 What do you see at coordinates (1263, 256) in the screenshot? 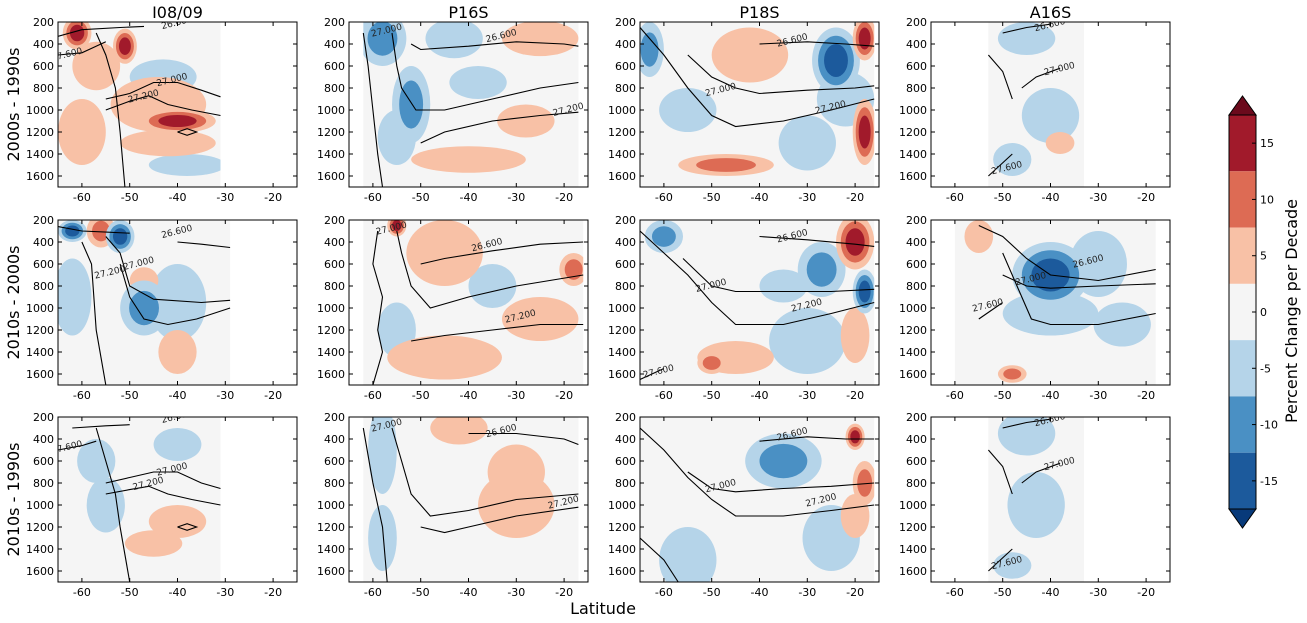
I see `colorbar-tick-label: 5` at bounding box center [1263, 256].